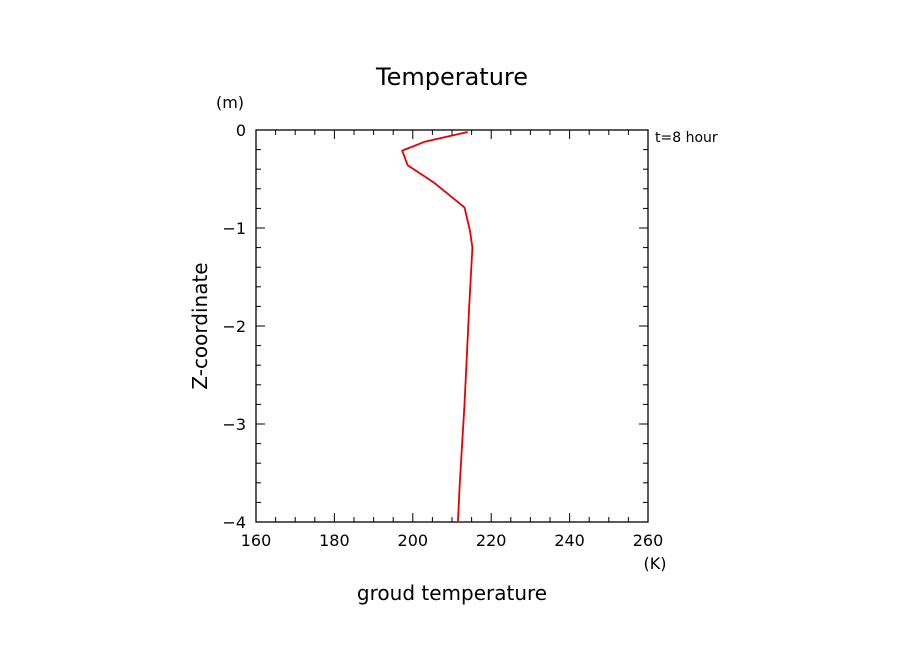 The height and width of the screenshot is (654, 904). What do you see at coordinates (234, 522) in the screenshot?
I see `y-tick-label: −4` at bounding box center [234, 522].